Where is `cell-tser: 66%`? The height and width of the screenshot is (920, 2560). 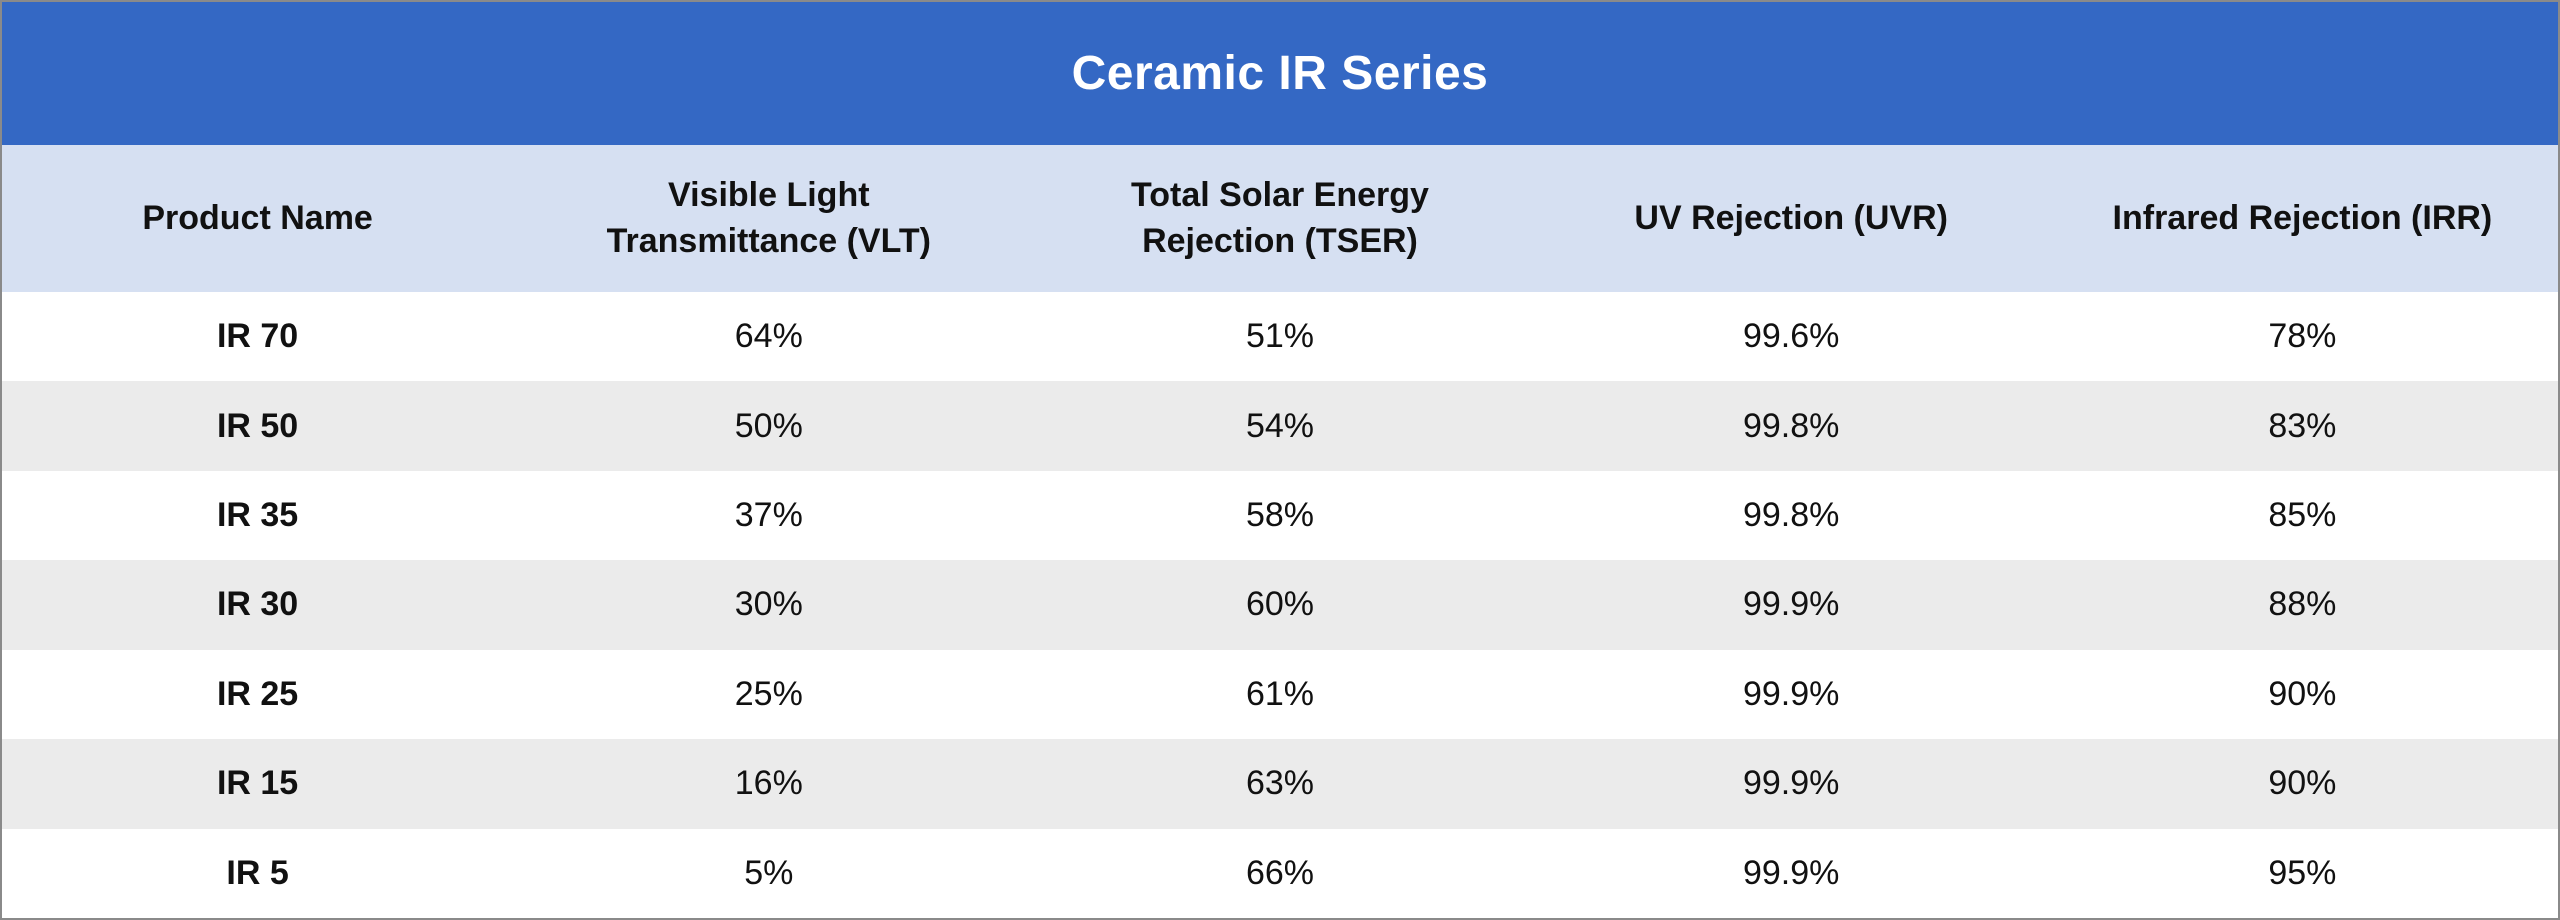
cell-tser: 66% is located at coordinates (1280, 872).